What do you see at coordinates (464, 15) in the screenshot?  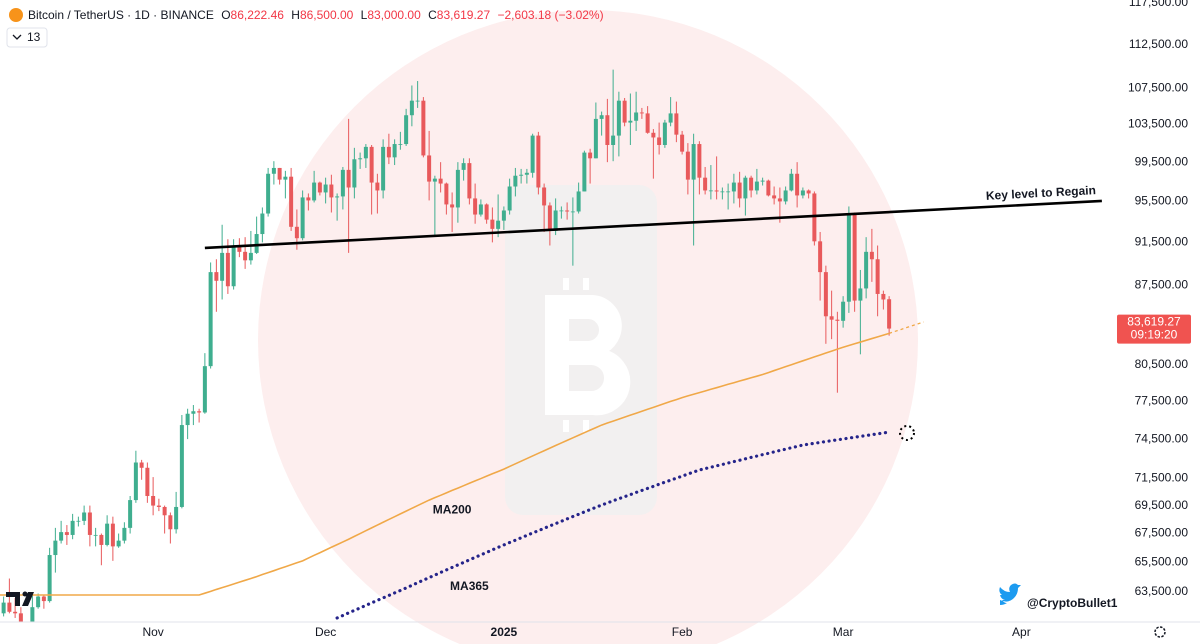 I see `ohlc-value: 83,619.27` at bounding box center [464, 15].